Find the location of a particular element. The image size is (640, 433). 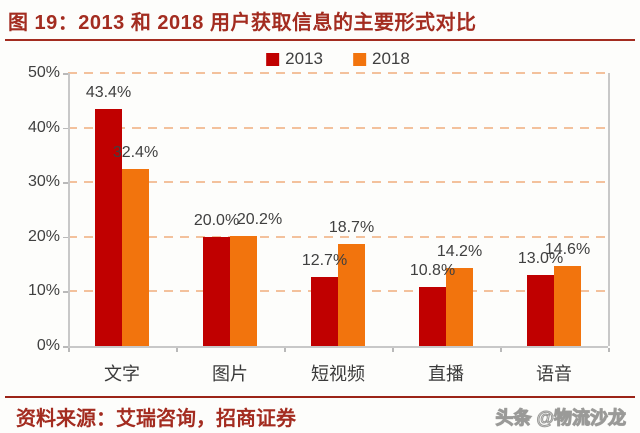

data-label-2013-语音: 13.0% is located at coordinates (540, 259).